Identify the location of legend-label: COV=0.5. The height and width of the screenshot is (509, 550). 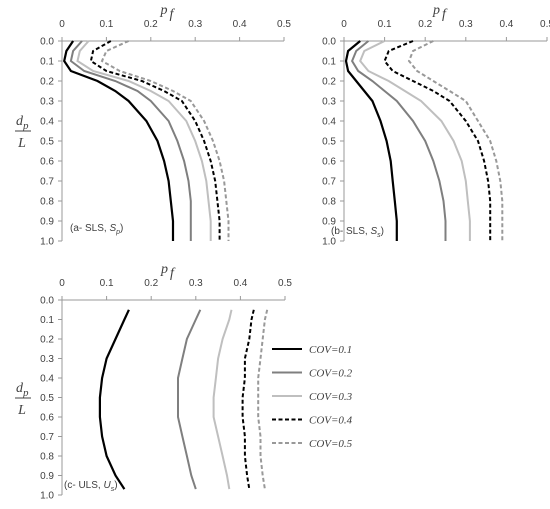
(331, 444).